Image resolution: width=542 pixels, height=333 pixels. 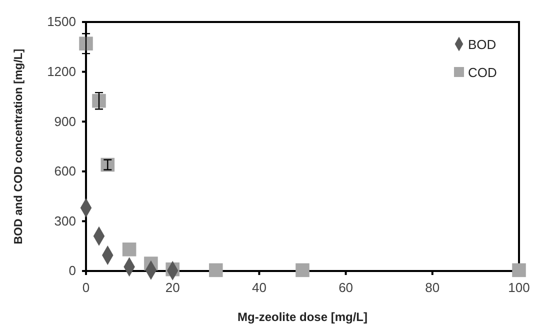 I want to click on x-axis-title: Mg-zeolite dose [mg/L], so click(x=303, y=317).